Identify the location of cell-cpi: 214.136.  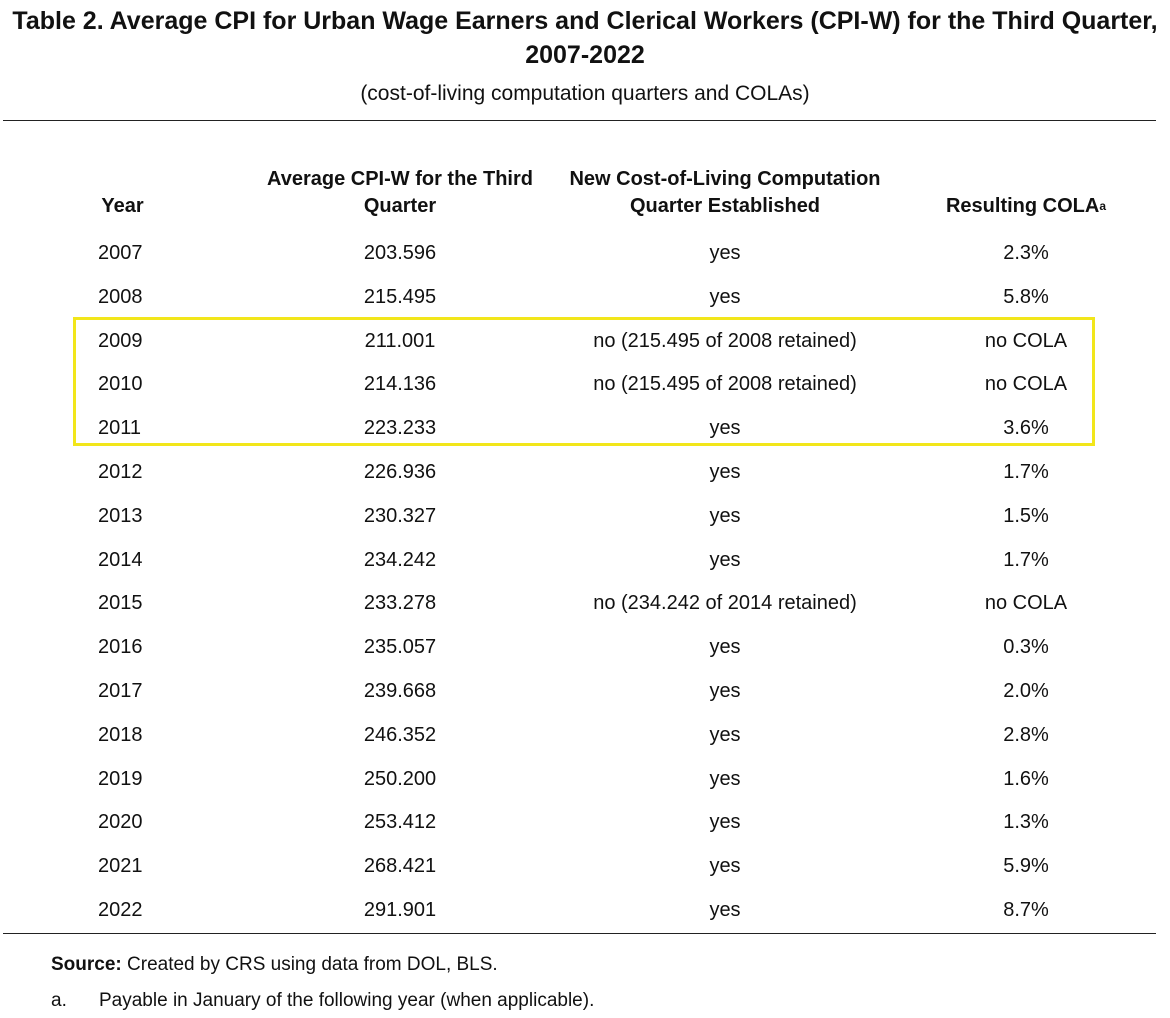
(400, 384).